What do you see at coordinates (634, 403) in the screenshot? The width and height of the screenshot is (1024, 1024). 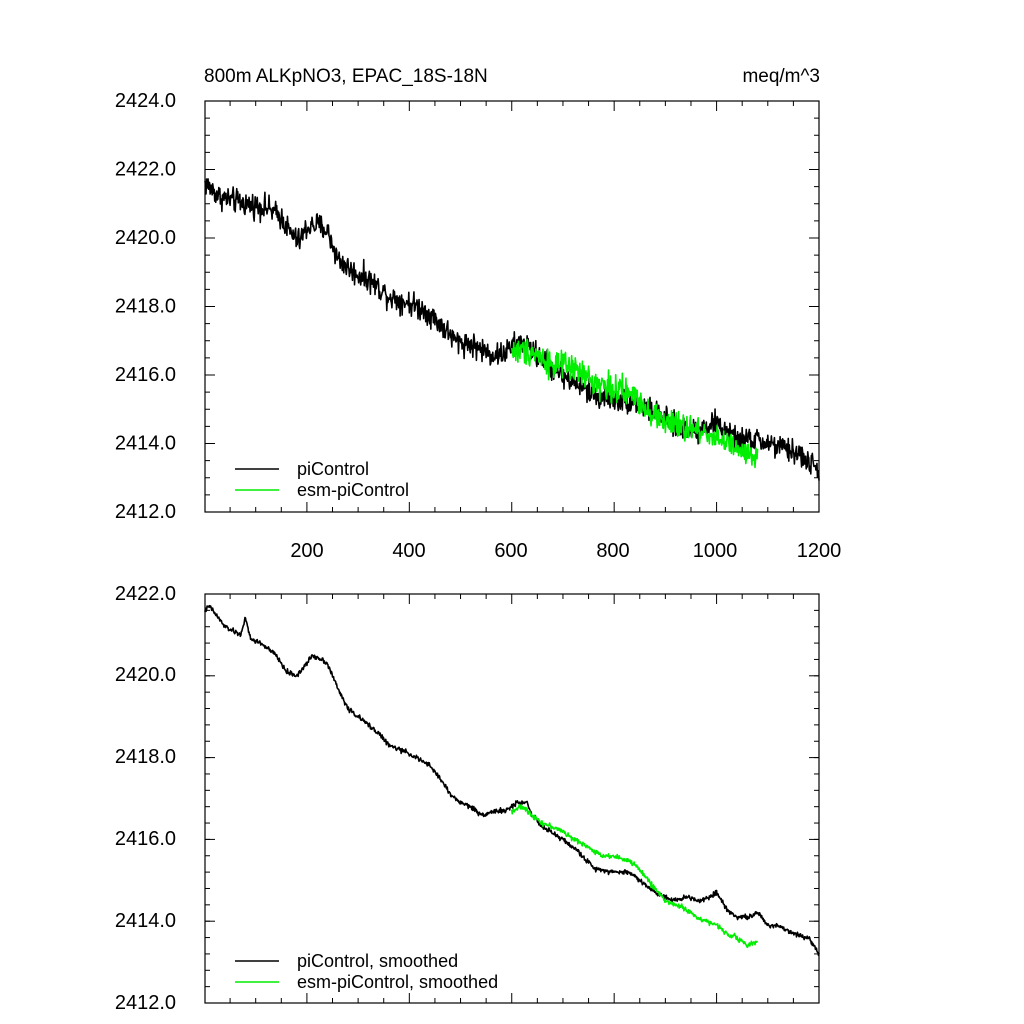 I see `series-line-esm-picontrol` at bounding box center [634, 403].